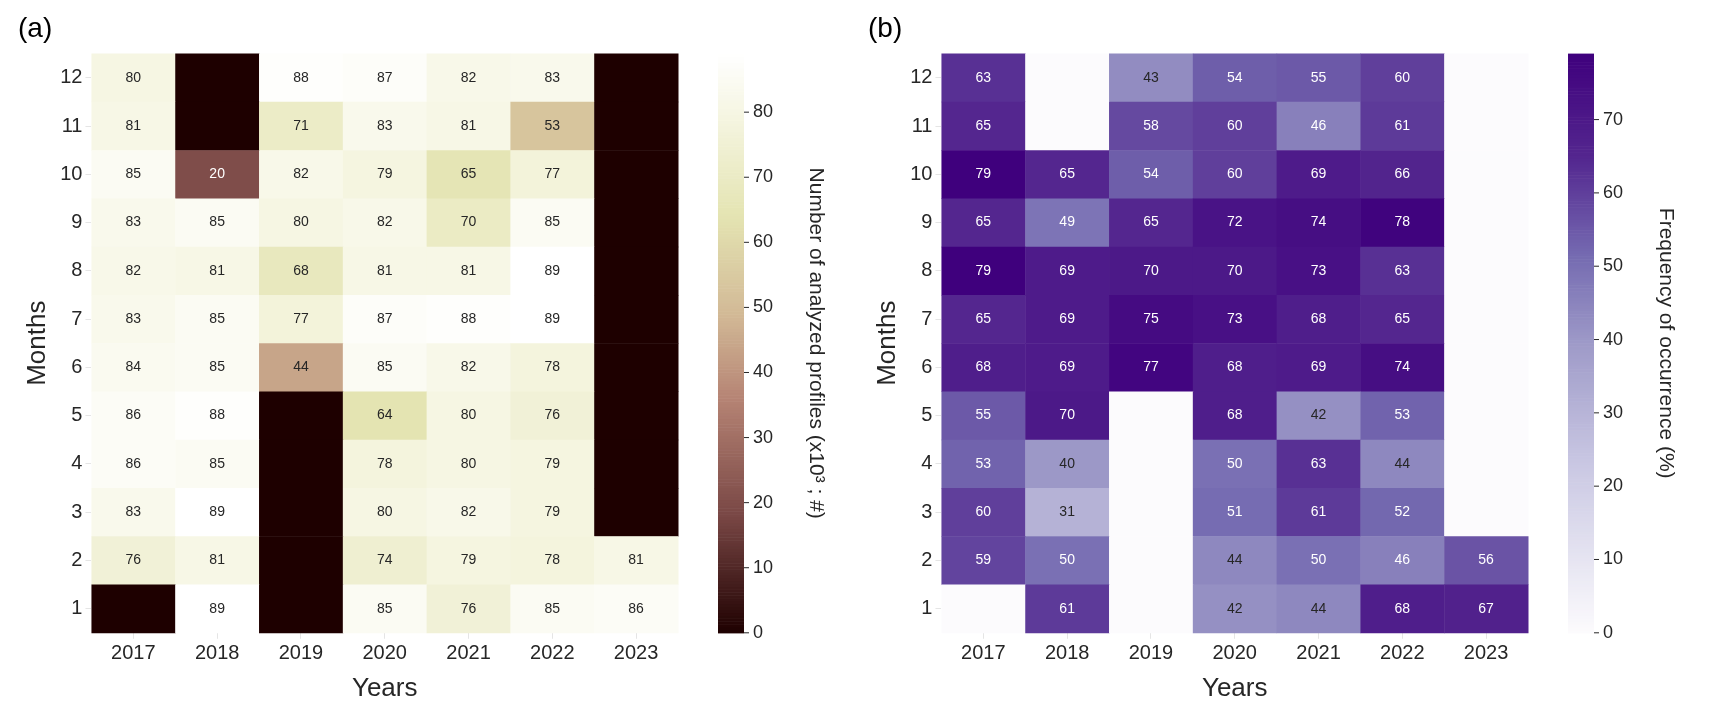 The height and width of the screenshot is (720, 1721). I want to click on y-tick-label: 4, so click(77, 462).